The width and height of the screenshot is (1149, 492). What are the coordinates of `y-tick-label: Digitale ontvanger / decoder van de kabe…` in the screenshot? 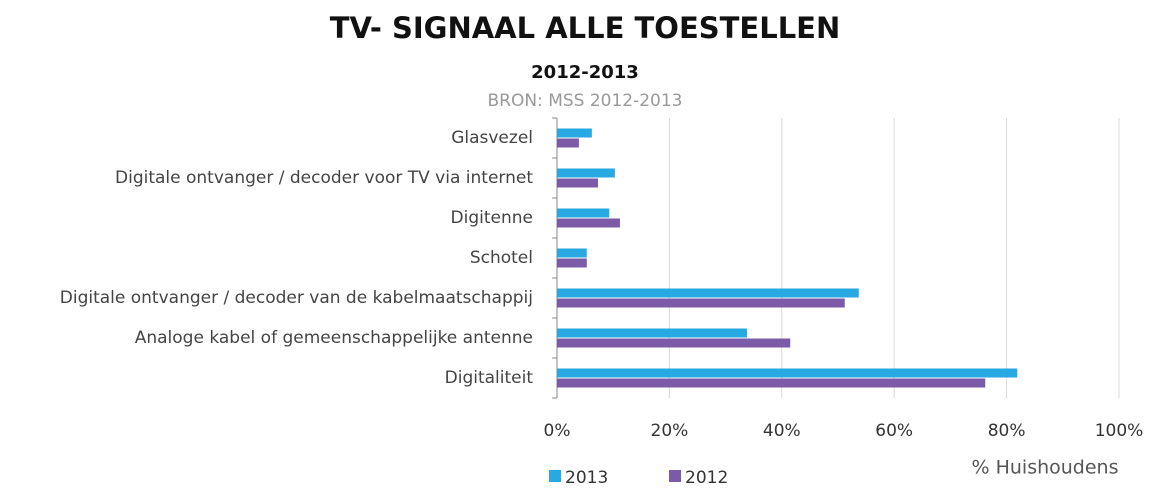 It's located at (296, 298).